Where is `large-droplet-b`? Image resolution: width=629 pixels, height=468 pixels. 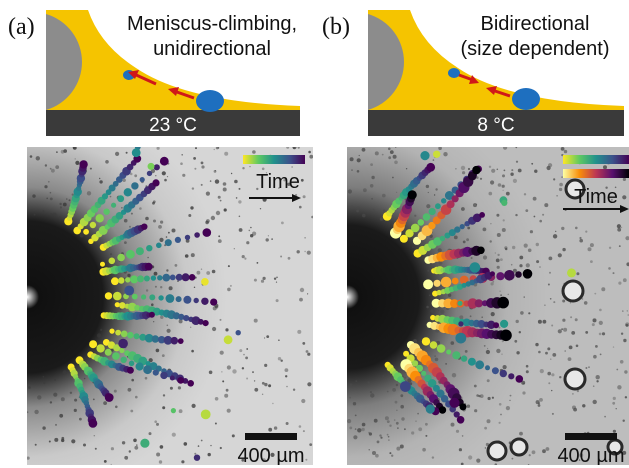 large-droplet-b is located at coordinates (526, 99).